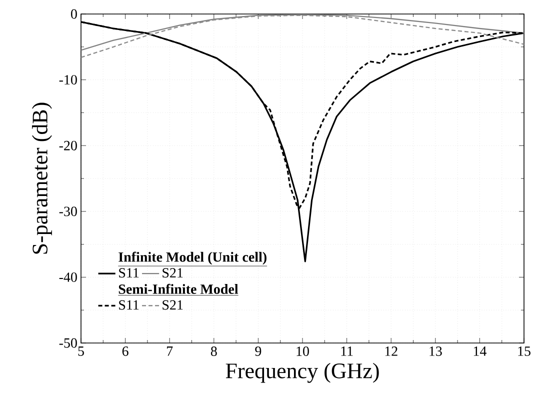  Describe the element at coordinates (68, 80) in the screenshot. I see `y-tick-label: -10` at that location.